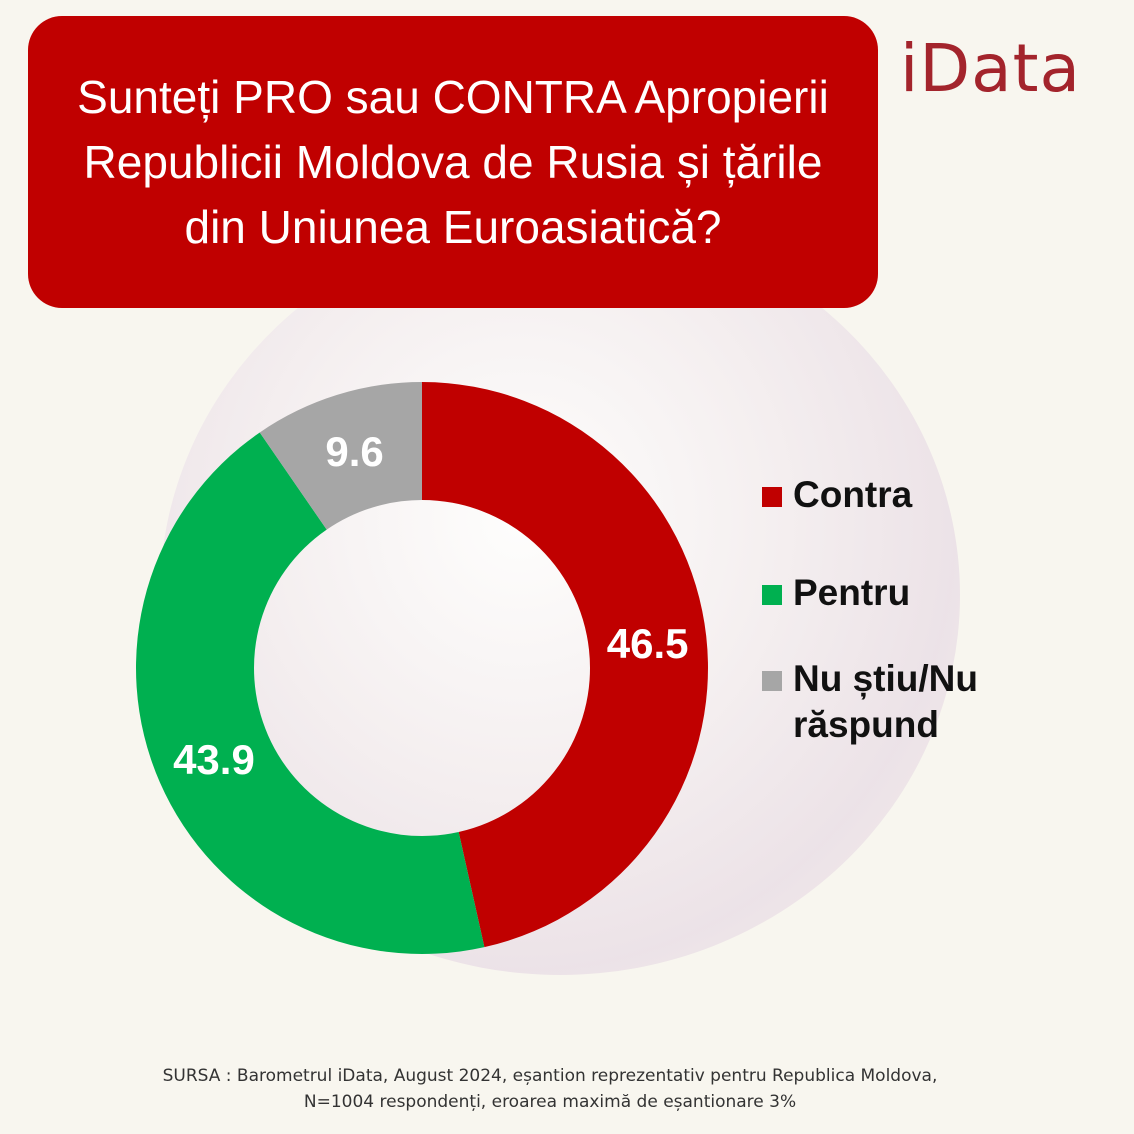 Image resolution: width=1134 pixels, height=1134 pixels. Describe the element at coordinates (772, 497) in the screenshot. I see `legend-swatch-contra` at that location.